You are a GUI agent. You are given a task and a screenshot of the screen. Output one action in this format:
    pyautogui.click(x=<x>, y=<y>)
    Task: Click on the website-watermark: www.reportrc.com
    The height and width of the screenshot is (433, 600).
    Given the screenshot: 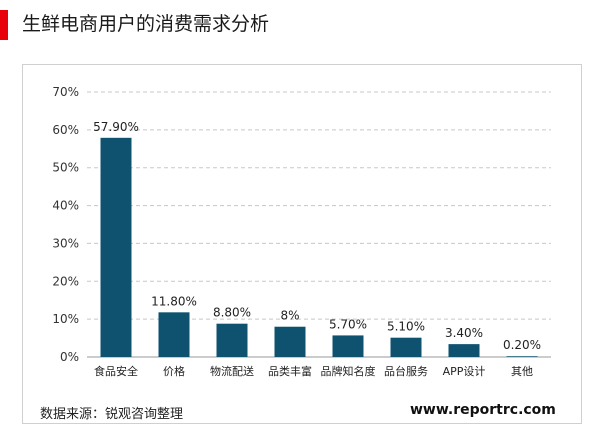 What is the action you would take?
    pyautogui.click(x=483, y=410)
    